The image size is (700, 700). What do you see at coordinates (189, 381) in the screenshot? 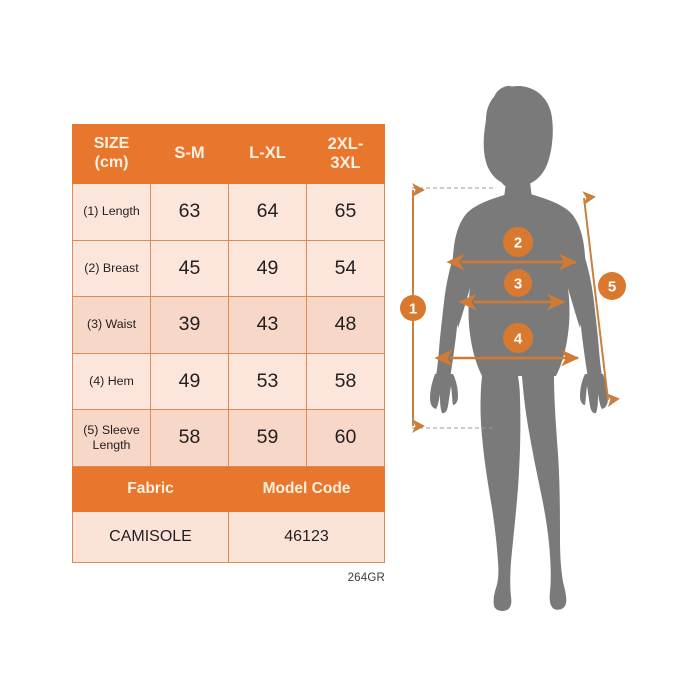
I see `cell-hem-sm: 49` at bounding box center [189, 381].